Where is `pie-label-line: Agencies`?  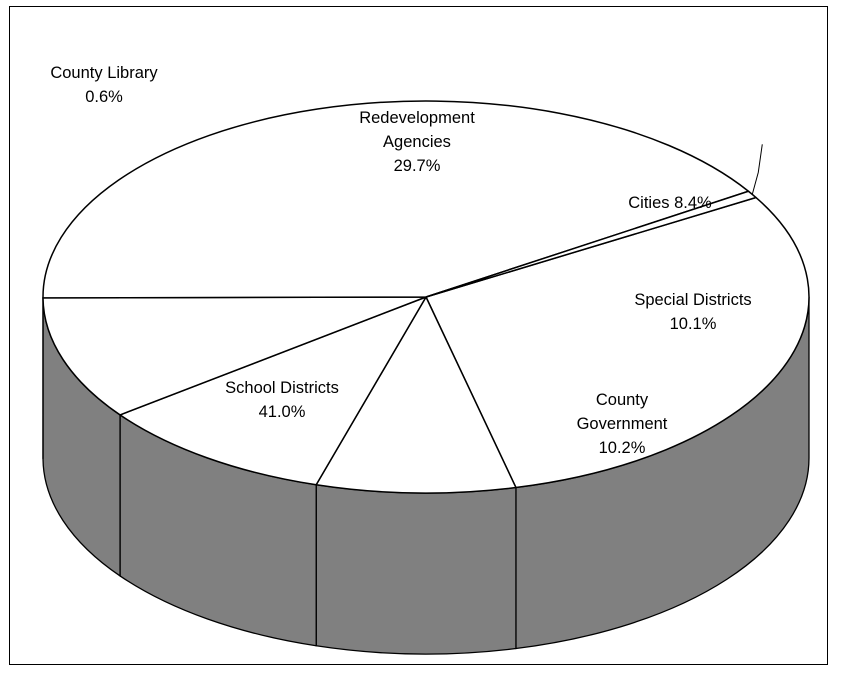 pie-label-line: Agencies is located at coordinates (417, 142).